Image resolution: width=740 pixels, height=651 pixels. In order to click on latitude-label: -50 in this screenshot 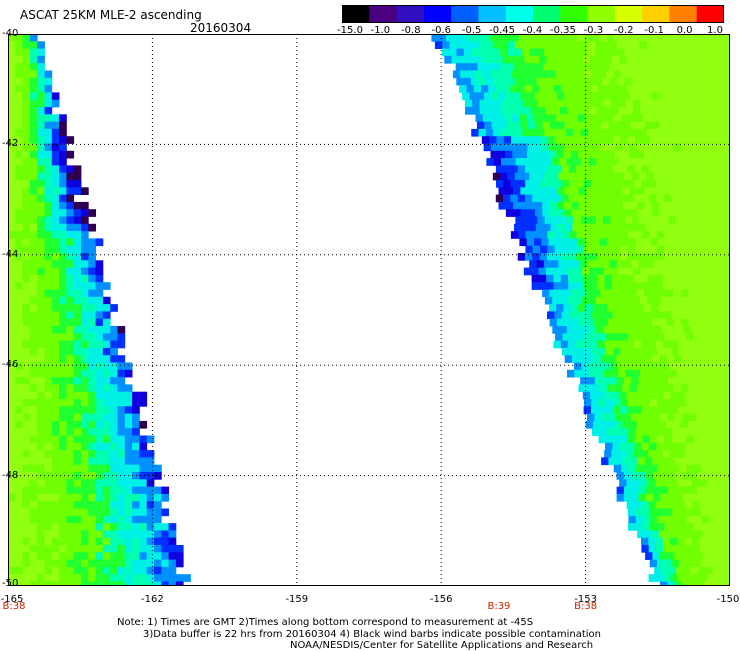, I will do `click(10, 583)`.